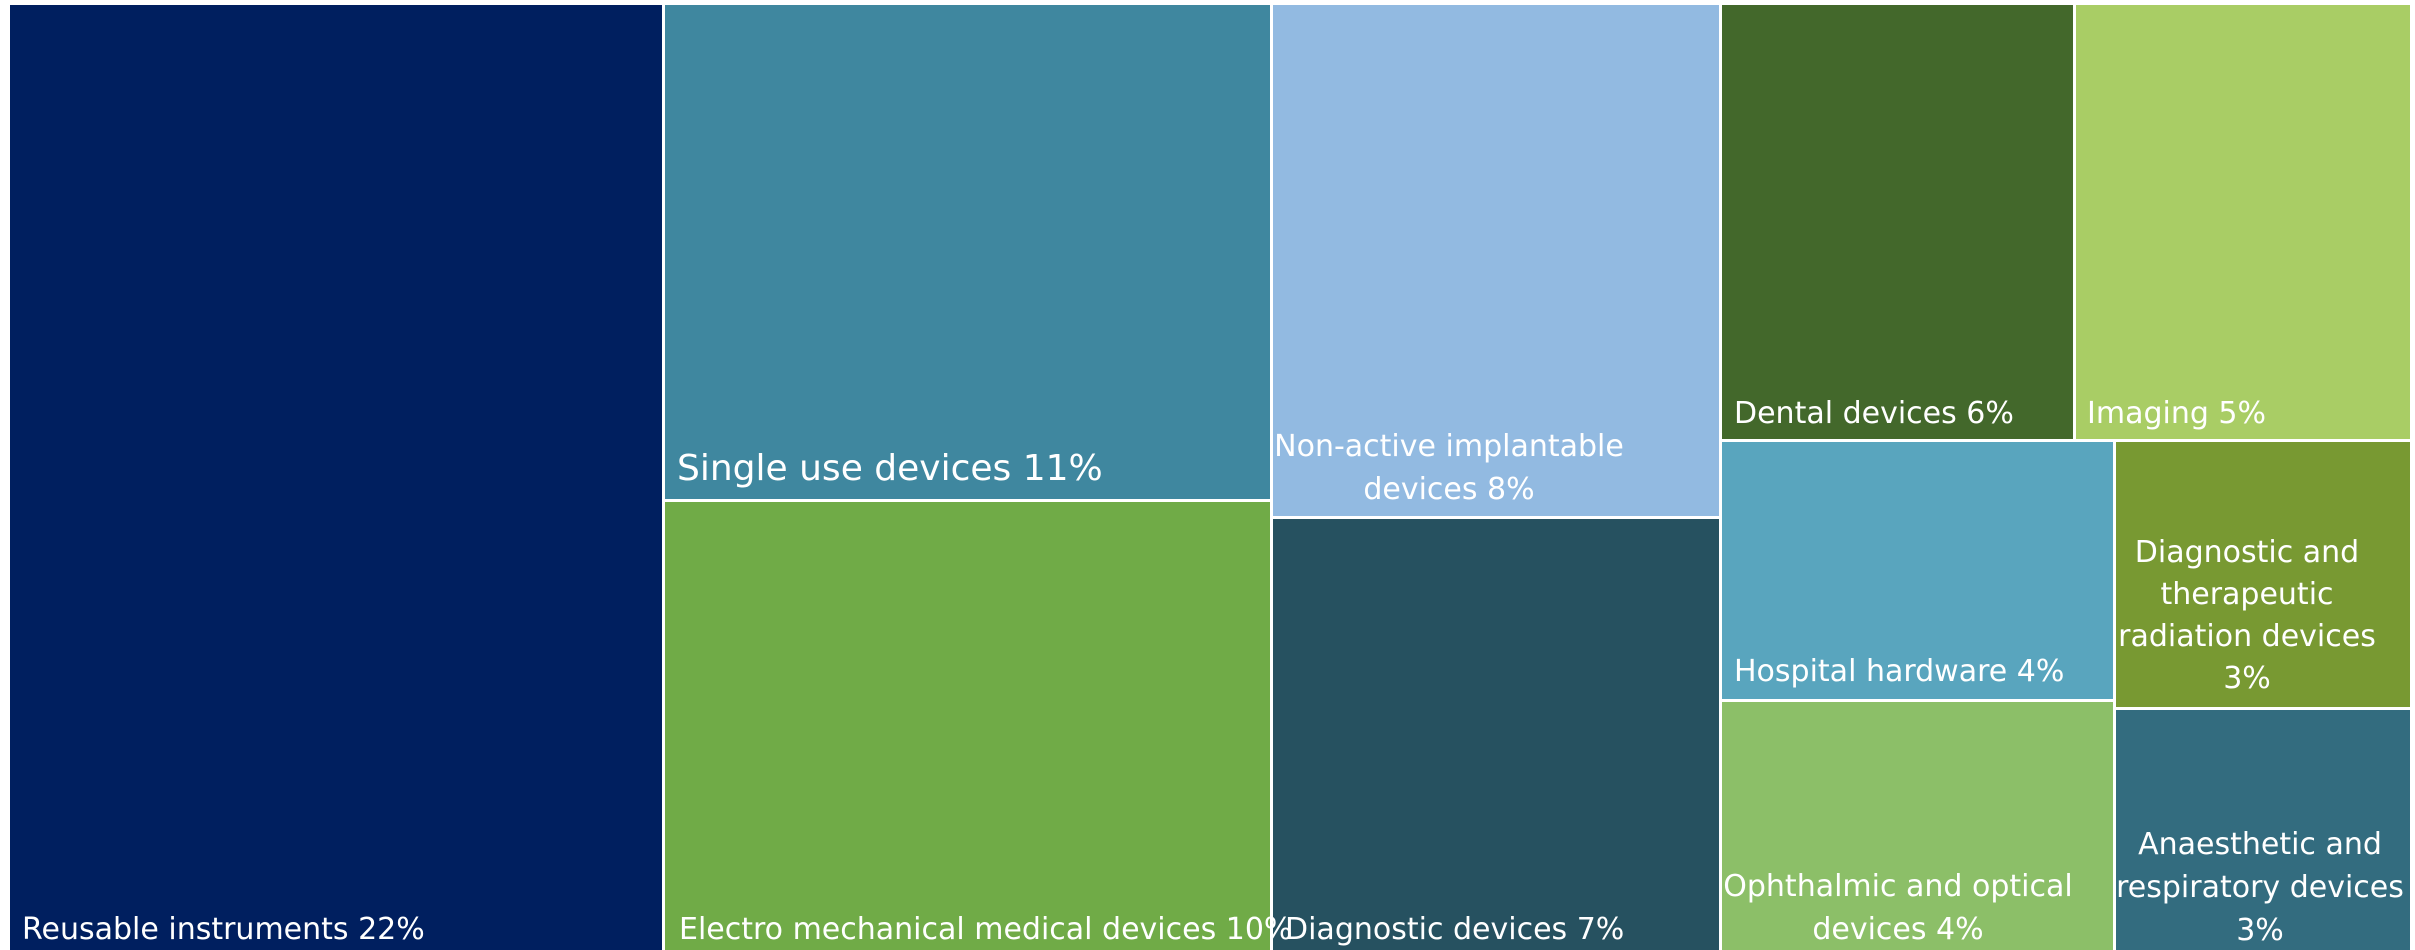 Image resolution: width=2415 pixels, height=950 pixels. What do you see at coordinates (1449, 468) in the screenshot?
I see `treemap-tile-label: Non-active implantable devices 8%` at bounding box center [1449, 468].